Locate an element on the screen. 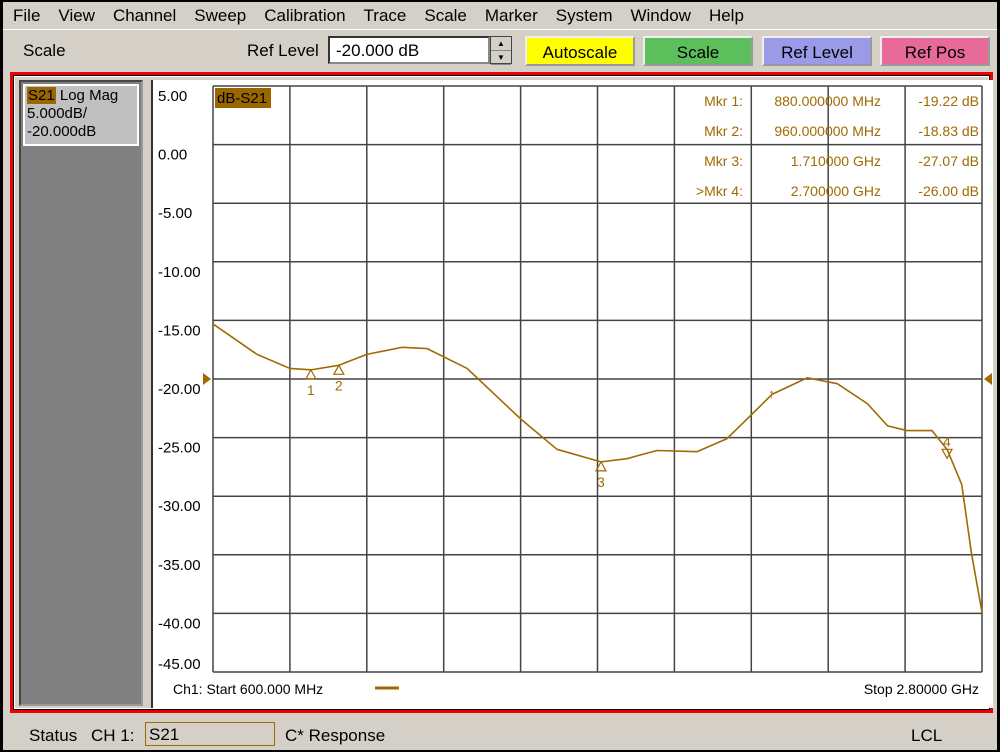  trace-label-bg is located at coordinates (243, 98).